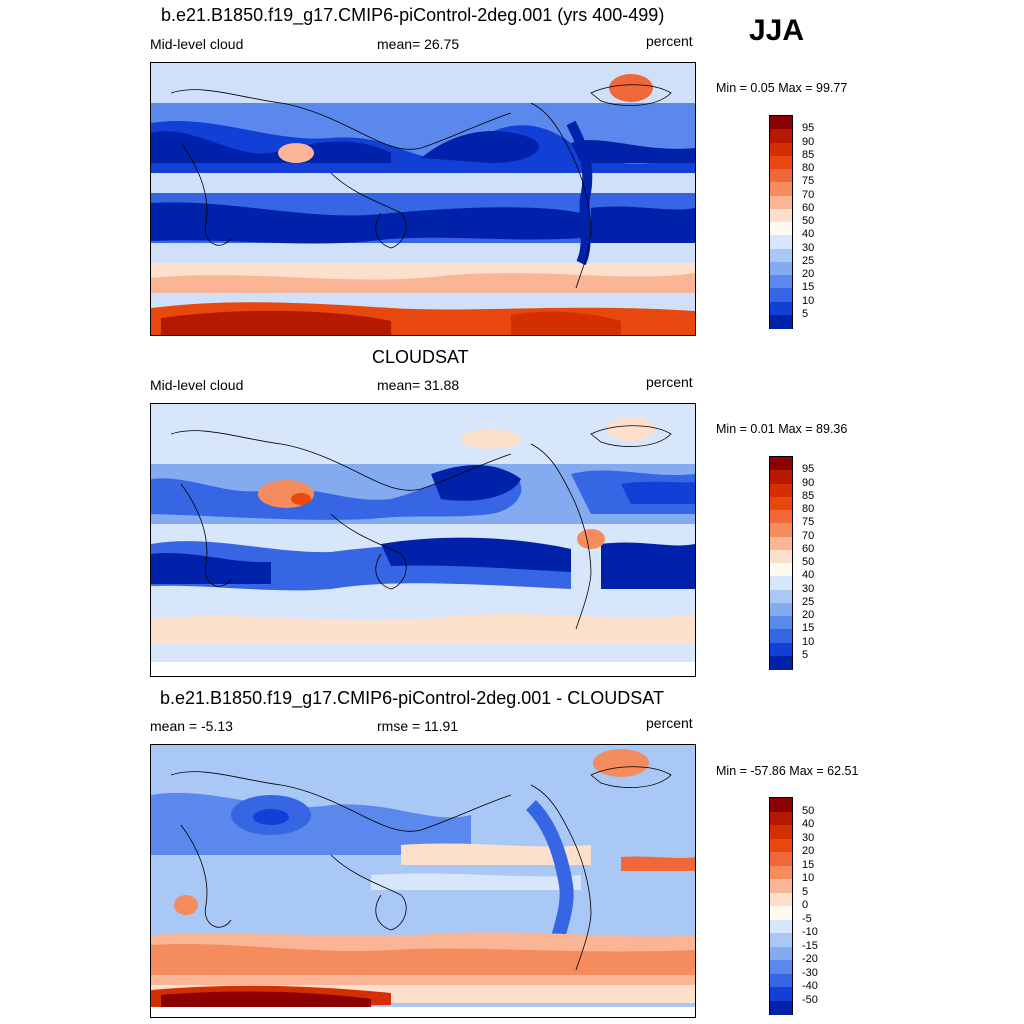 Image resolution: width=1024 pixels, height=1024 pixels. Describe the element at coordinates (787, 771) in the screenshot. I see `panel-diff-minmax: Min = -57.86 Max = 62.51` at that location.